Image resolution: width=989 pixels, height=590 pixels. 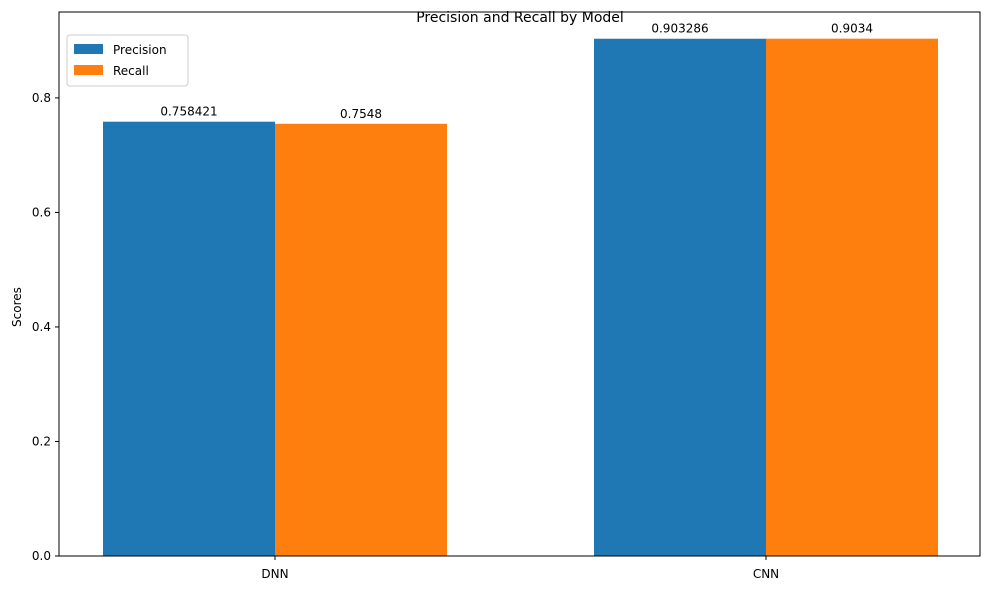 What do you see at coordinates (361, 340) in the screenshot?
I see `bar-recall-dnn` at bounding box center [361, 340].